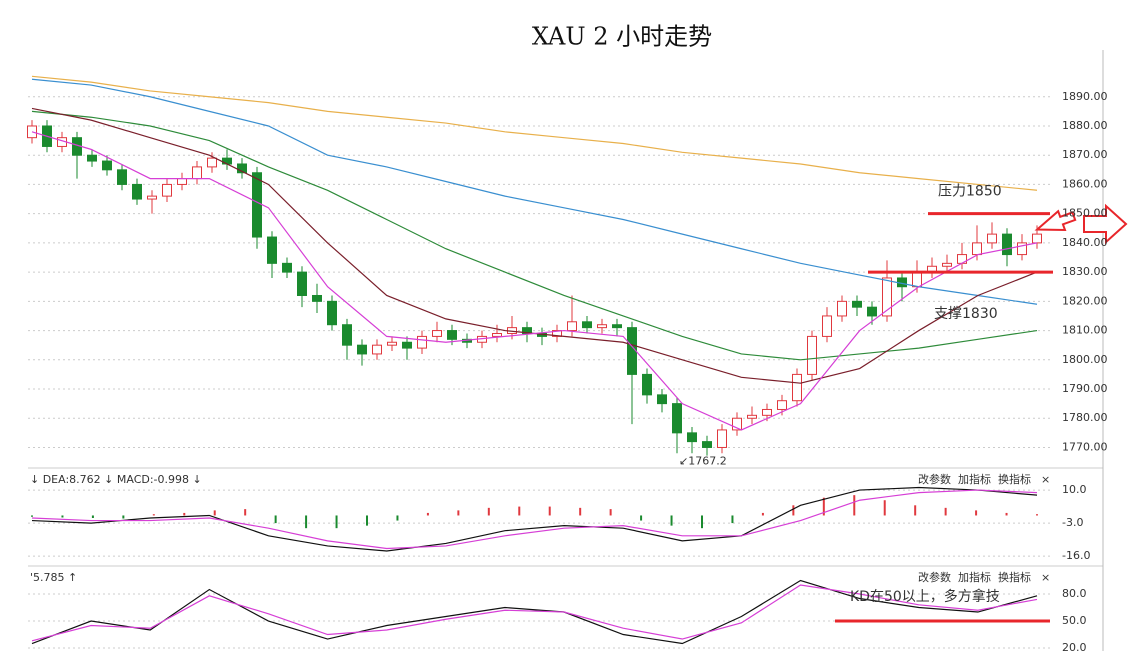 The height and width of the screenshot is (651, 1128). What do you see at coordinates (1074, 646) in the screenshot?
I see `y-tick-label: 20.0` at bounding box center [1074, 646].